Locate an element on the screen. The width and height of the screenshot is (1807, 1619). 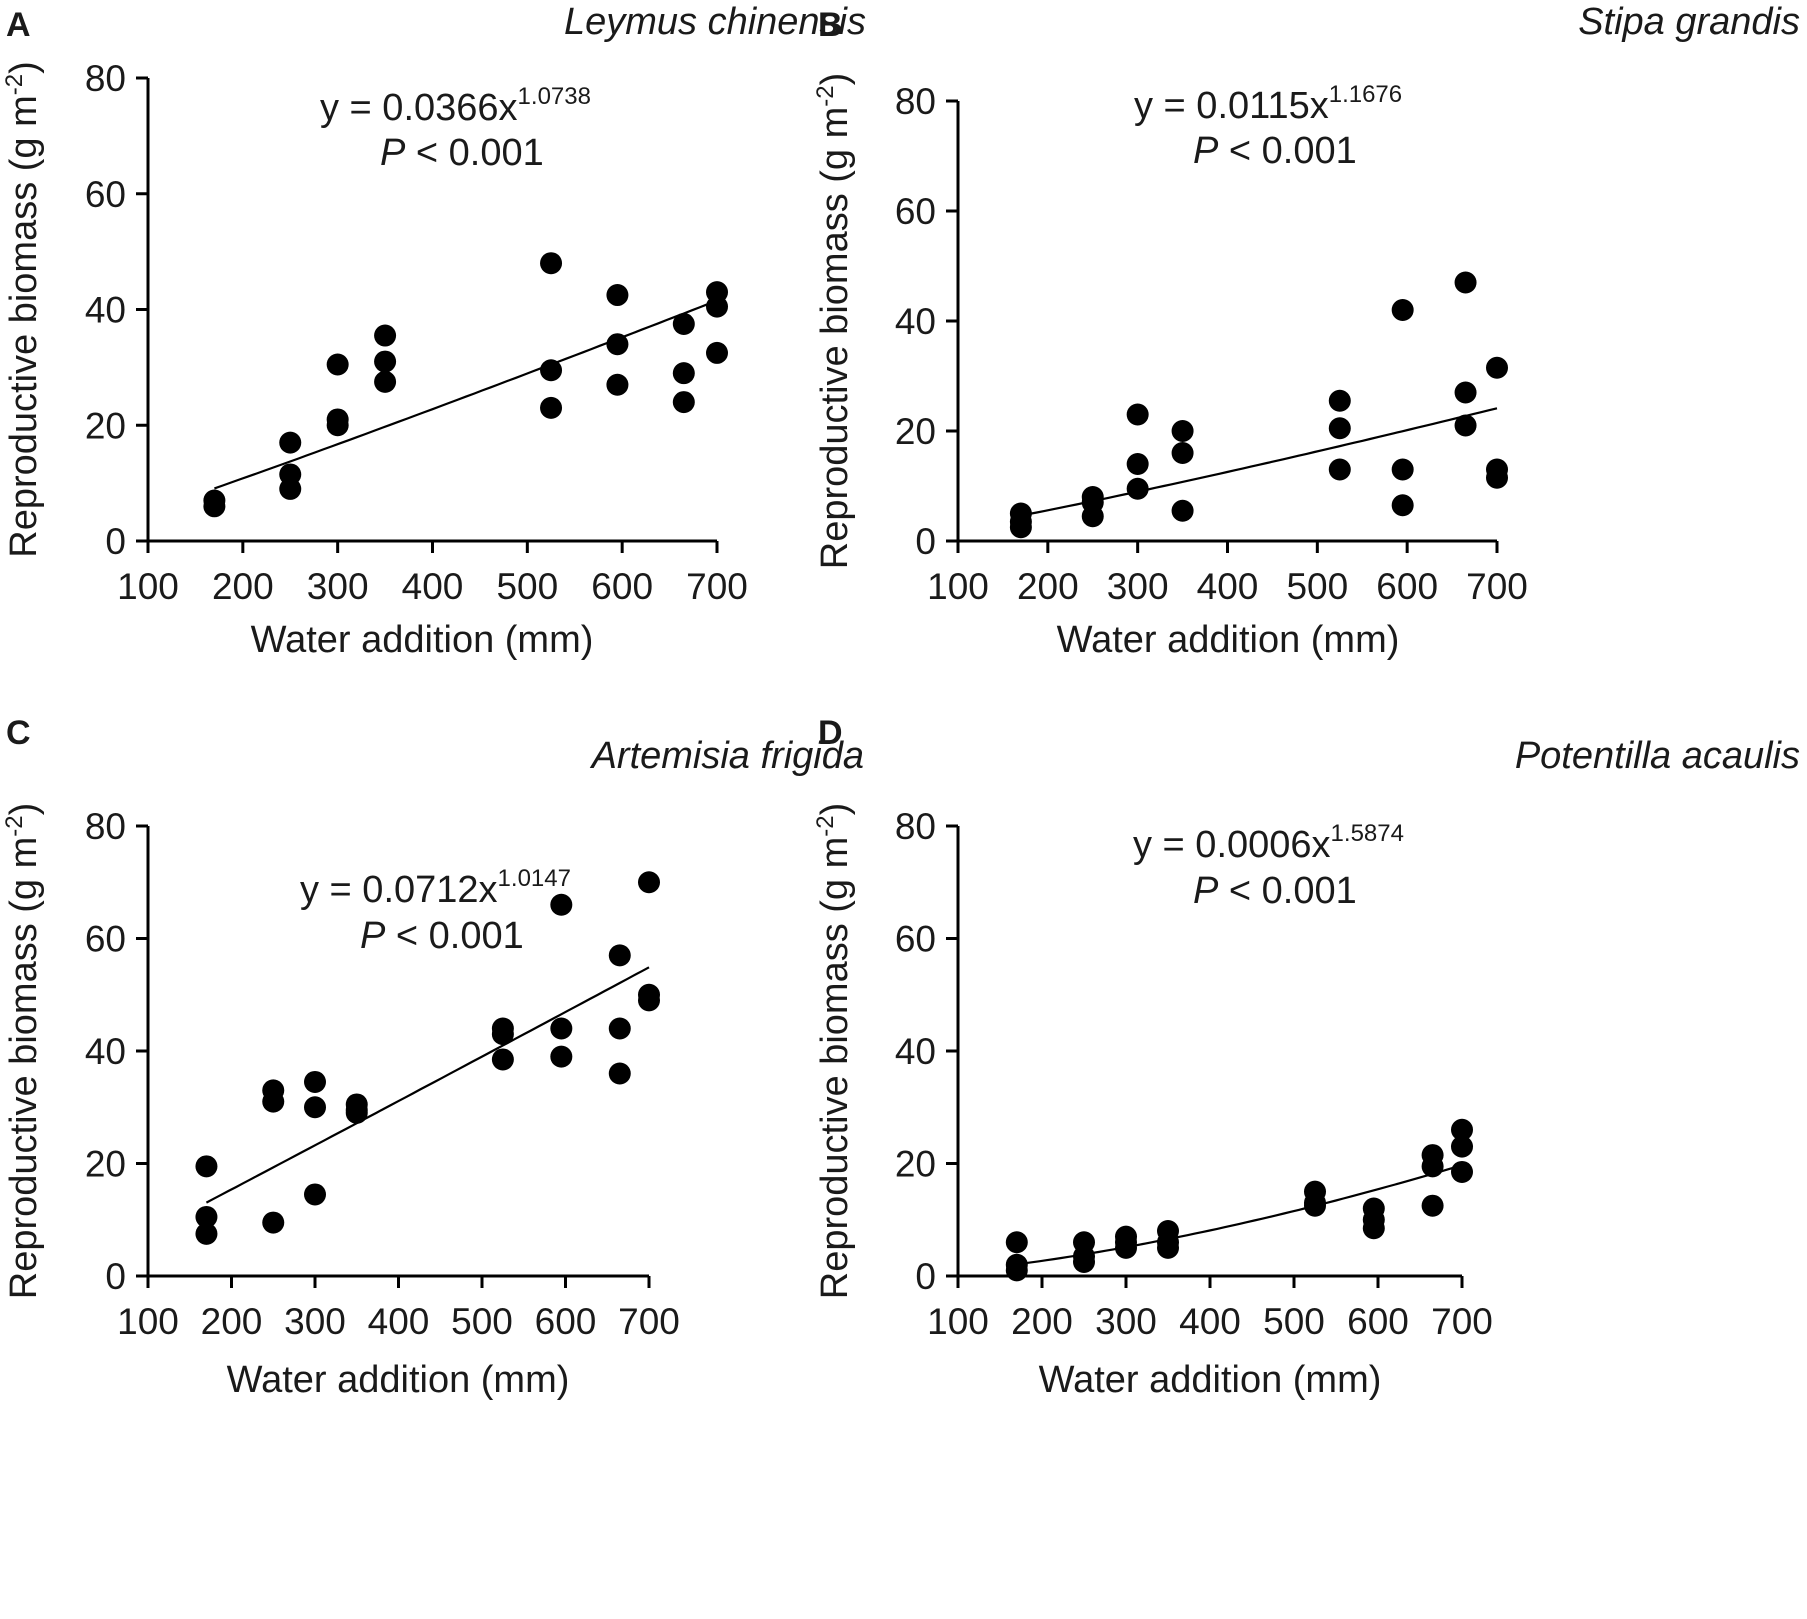
regression-equation: y = 0.0712x1.0147 is located at coordinates (435, 888).